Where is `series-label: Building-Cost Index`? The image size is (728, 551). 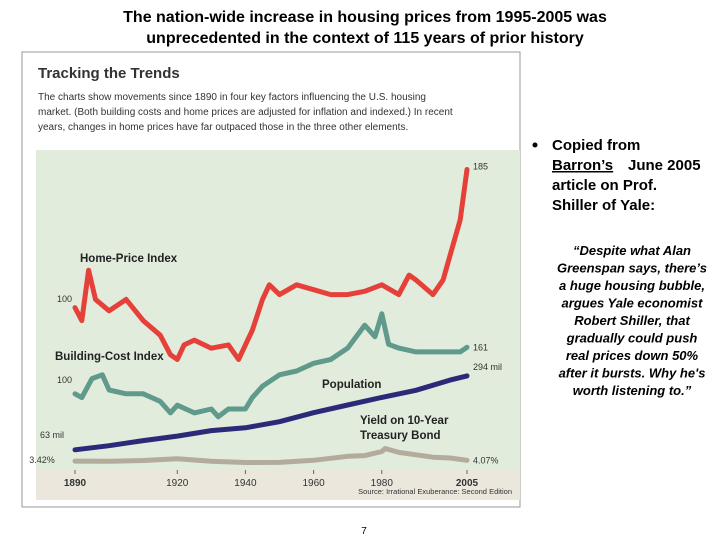 series-label: Building-Cost Index is located at coordinates (109, 357).